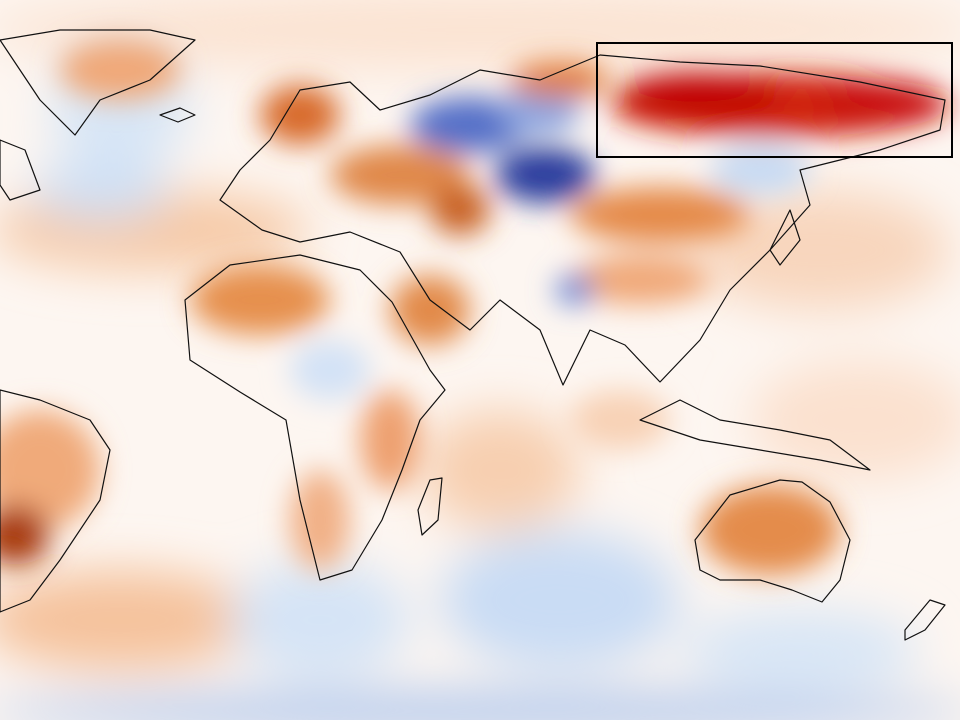 Image resolution: width=960 pixels, height=720 pixels. I want to click on africa, so click(315, 417).